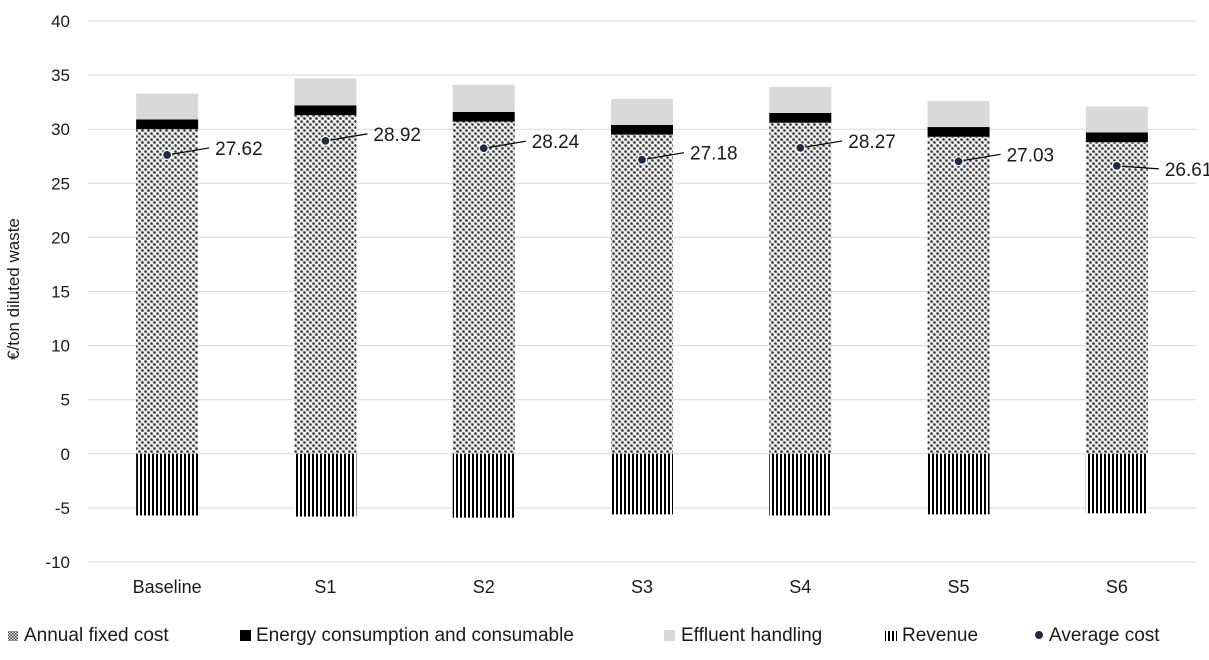 This screenshot has width=1209, height=660. I want to click on legend-label: Average cost, so click(1104, 635).